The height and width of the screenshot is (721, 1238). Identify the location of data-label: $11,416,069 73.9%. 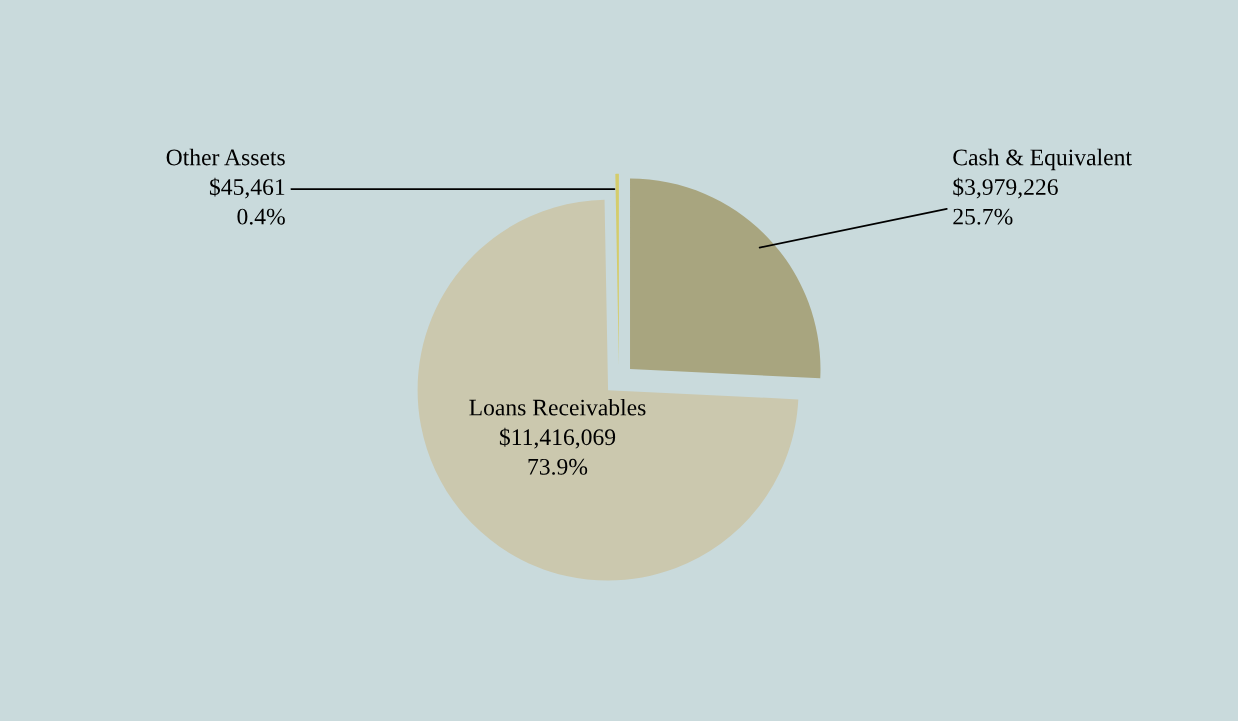
(557, 451).